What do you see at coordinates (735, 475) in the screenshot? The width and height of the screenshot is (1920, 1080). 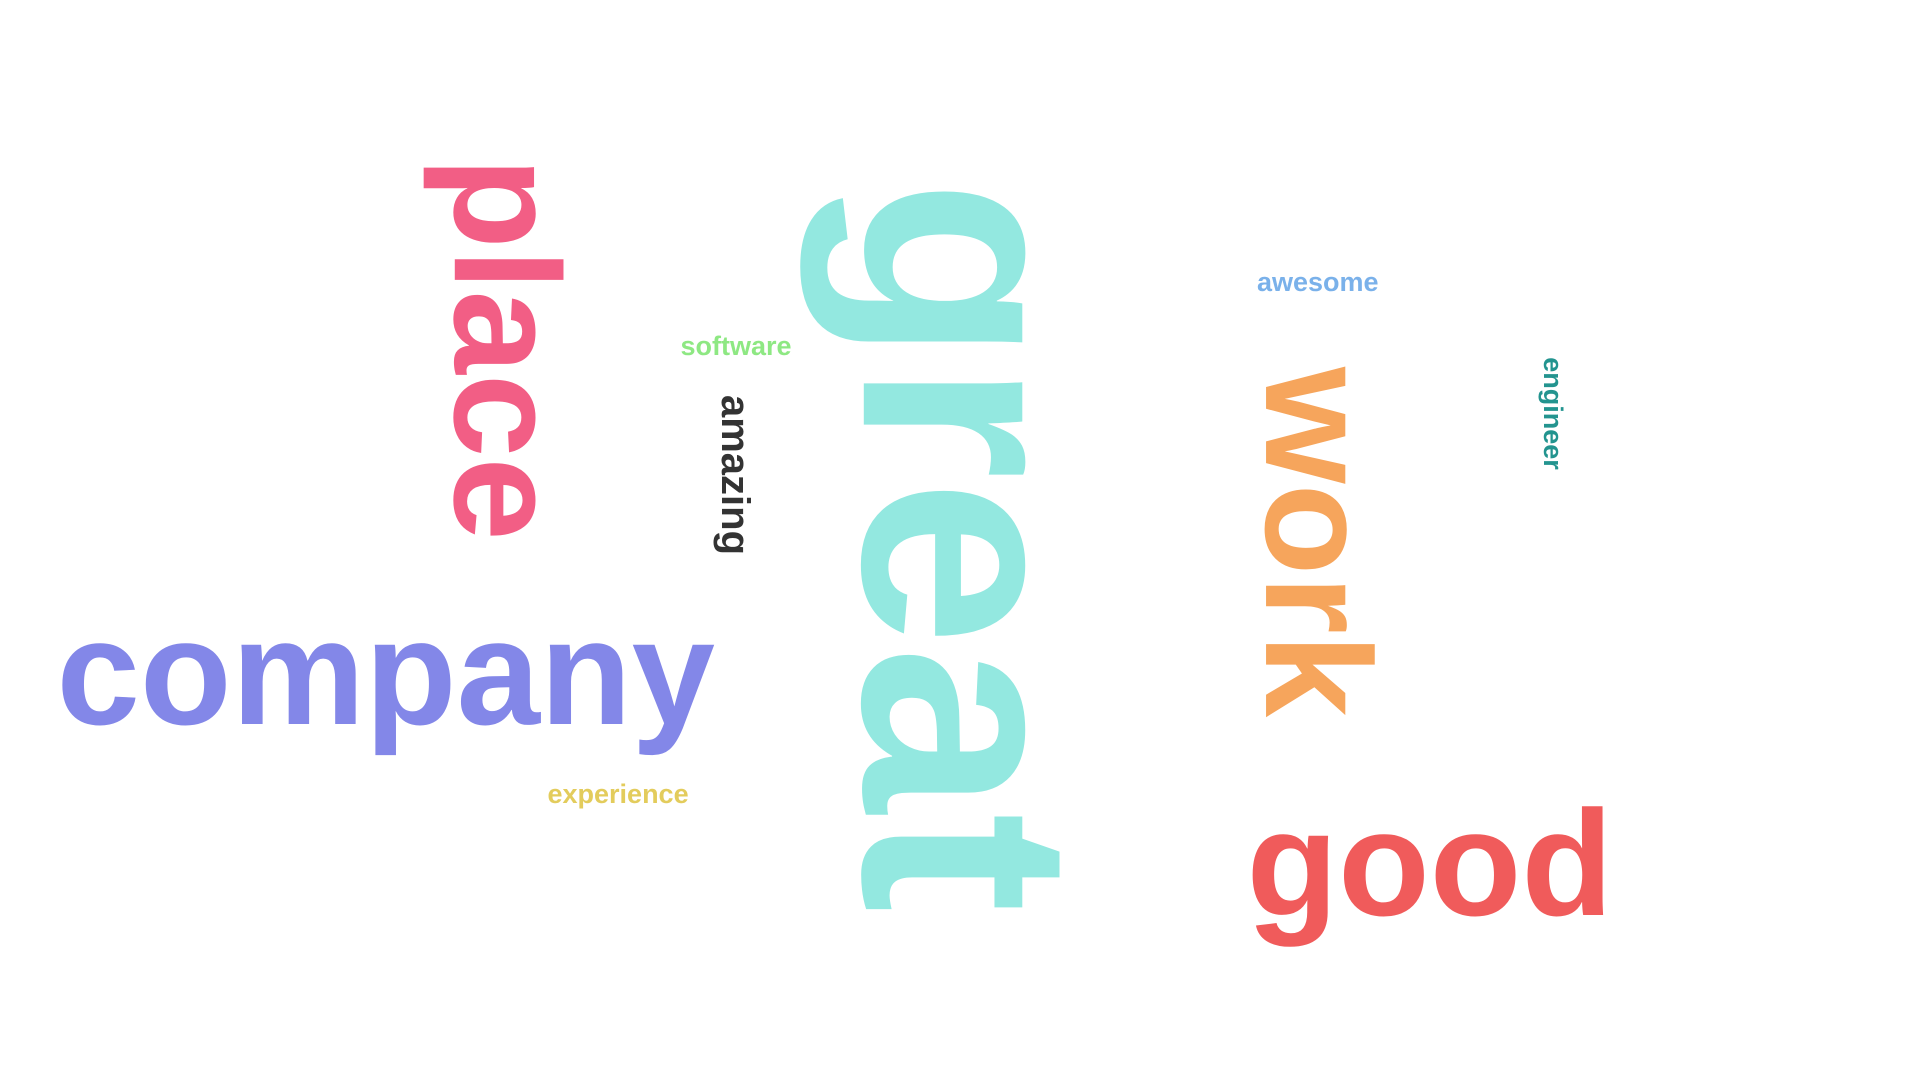 I see `word-amazing: amazing` at bounding box center [735, 475].